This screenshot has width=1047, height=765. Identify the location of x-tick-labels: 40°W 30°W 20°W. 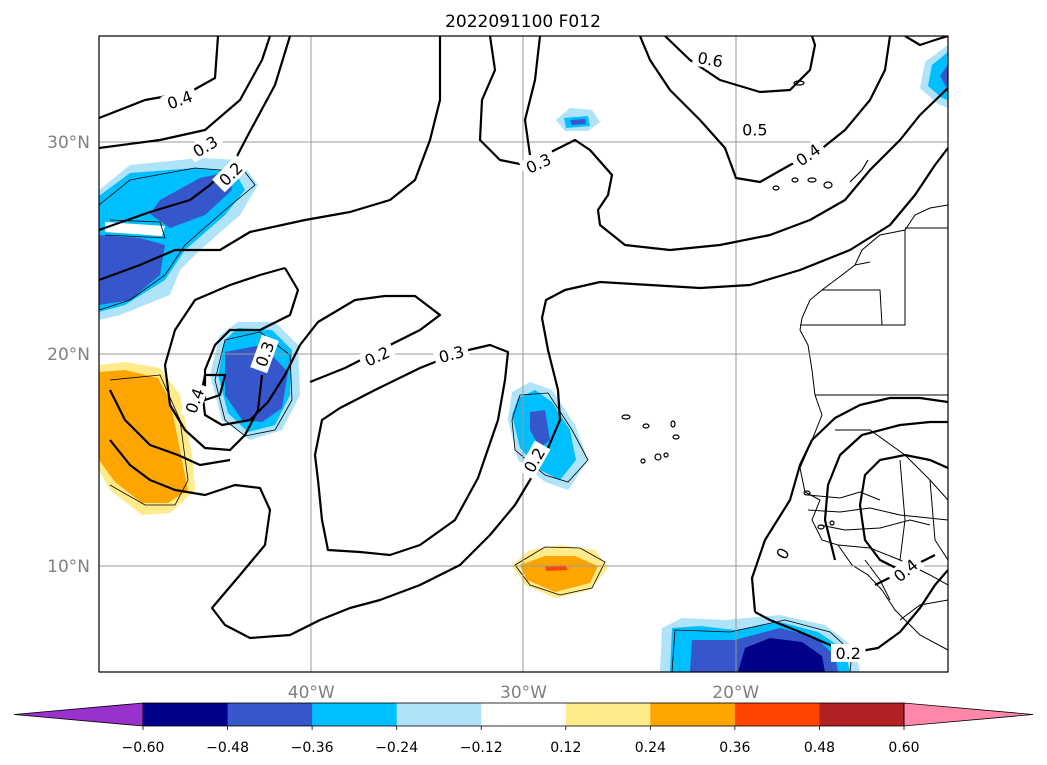
(524, 693).